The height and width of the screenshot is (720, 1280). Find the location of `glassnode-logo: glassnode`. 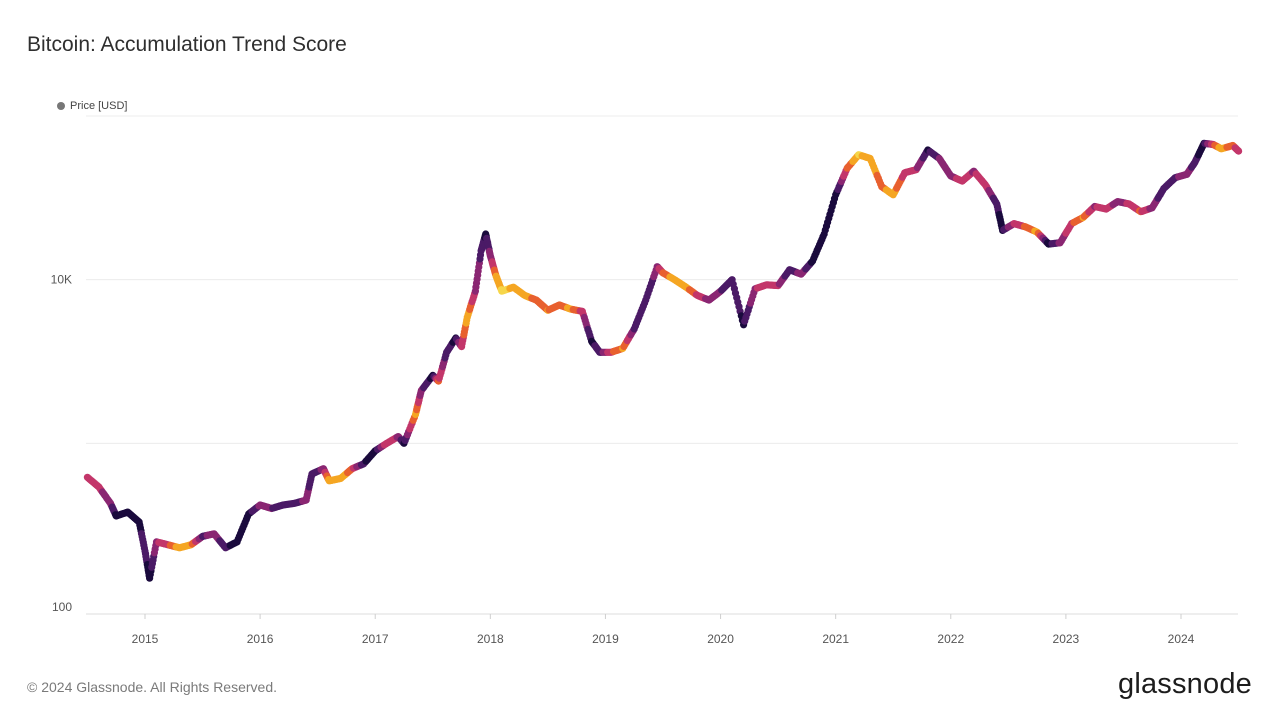

glassnode-logo: glassnode is located at coordinates (1184, 684).